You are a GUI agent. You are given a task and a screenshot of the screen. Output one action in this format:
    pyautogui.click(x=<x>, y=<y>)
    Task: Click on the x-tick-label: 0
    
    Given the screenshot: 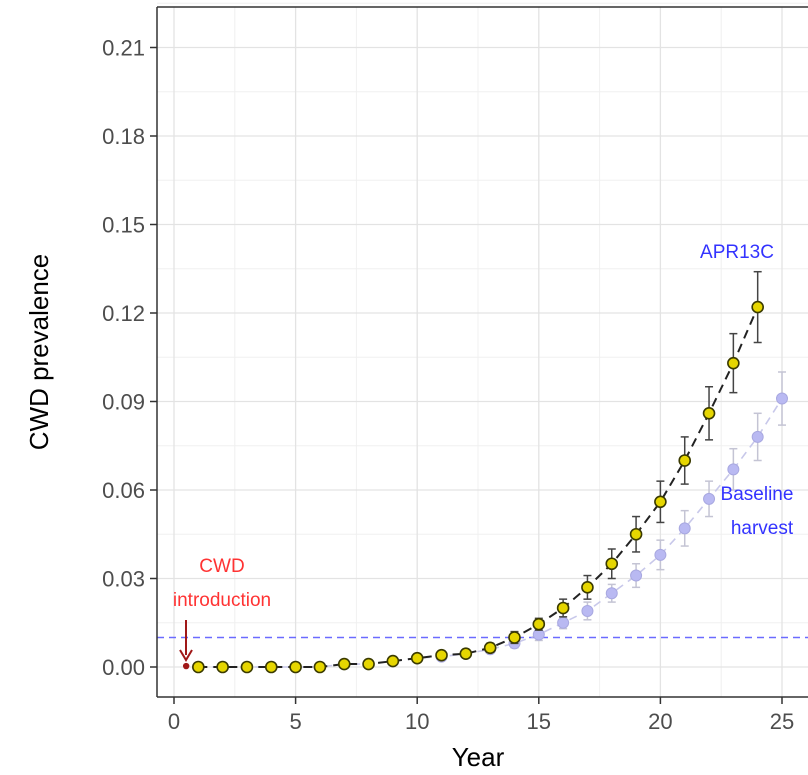 What is the action you would take?
    pyautogui.click(x=174, y=721)
    